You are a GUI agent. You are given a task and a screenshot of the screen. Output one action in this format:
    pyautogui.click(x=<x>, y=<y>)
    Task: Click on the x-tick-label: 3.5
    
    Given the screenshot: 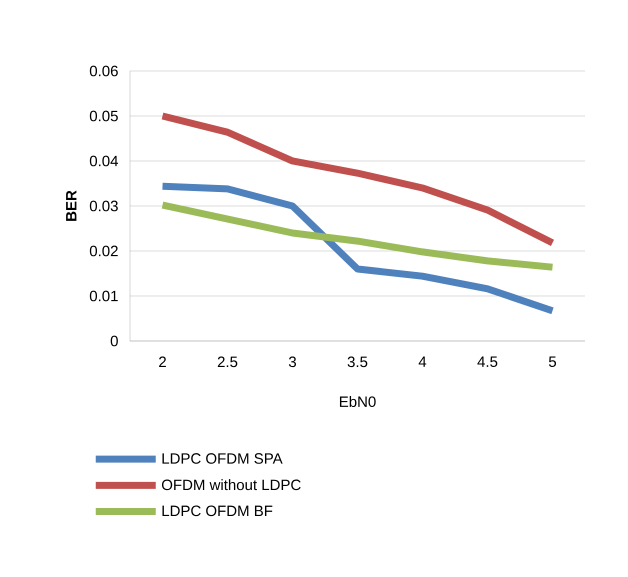 What is the action you would take?
    pyautogui.click(x=358, y=362)
    